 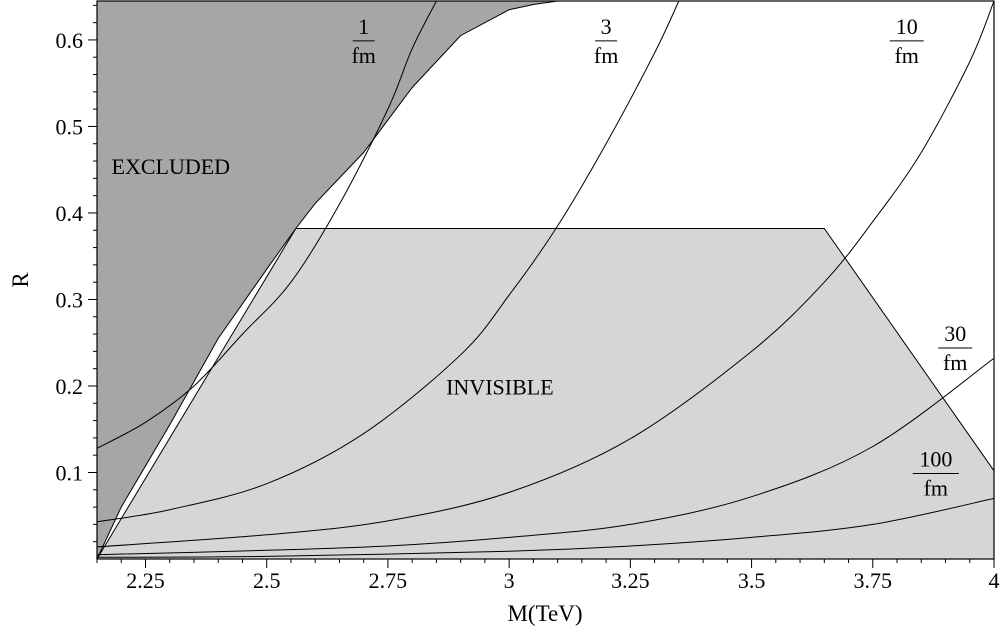 What do you see at coordinates (955, 333) in the screenshot?
I see `curve-label-numerator: 30` at bounding box center [955, 333].